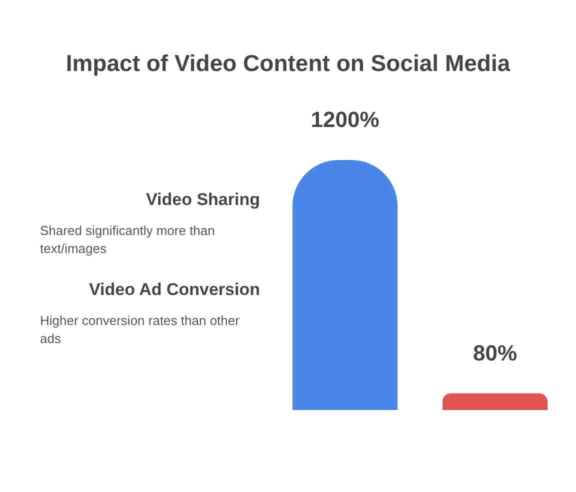  What do you see at coordinates (202, 200) in the screenshot?
I see `text: Video Sharing` at bounding box center [202, 200].